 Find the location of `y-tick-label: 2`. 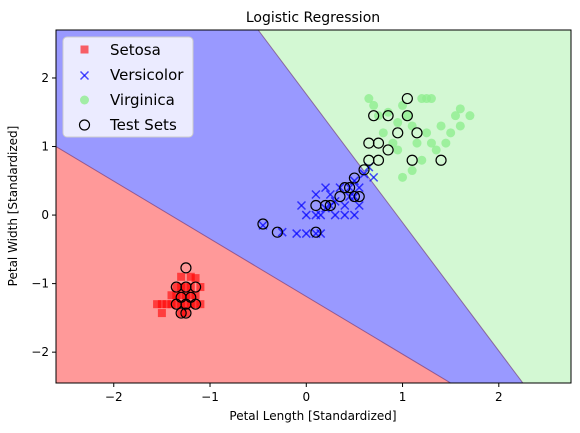

y-tick-label: 2 is located at coordinates (45, 78).